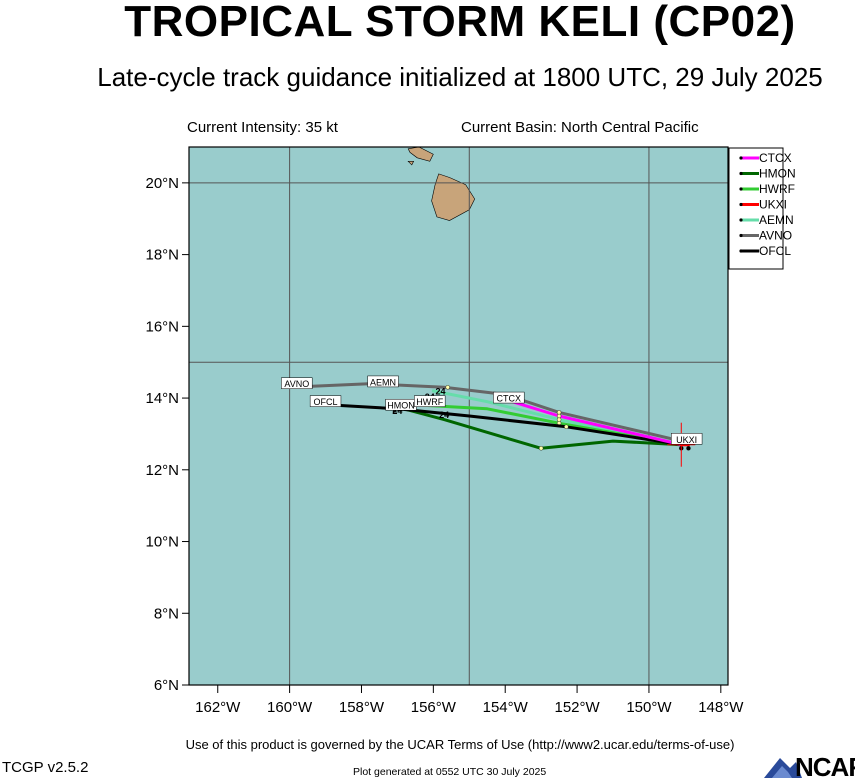  Describe the element at coordinates (688, 448) in the screenshot. I see `track-point-ukxi` at that location.